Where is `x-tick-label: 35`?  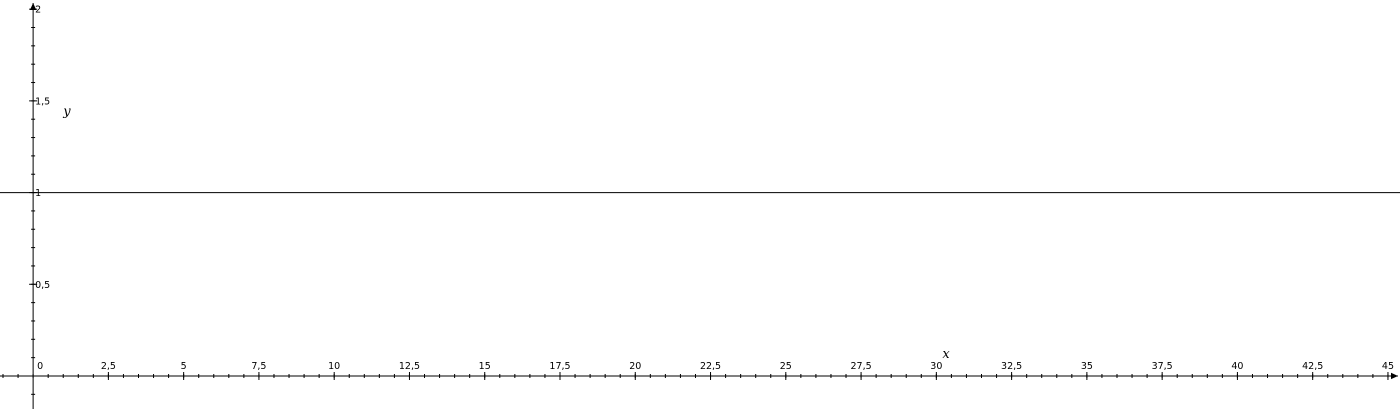 x-tick-label: 35 is located at coordinates (1087, 366).